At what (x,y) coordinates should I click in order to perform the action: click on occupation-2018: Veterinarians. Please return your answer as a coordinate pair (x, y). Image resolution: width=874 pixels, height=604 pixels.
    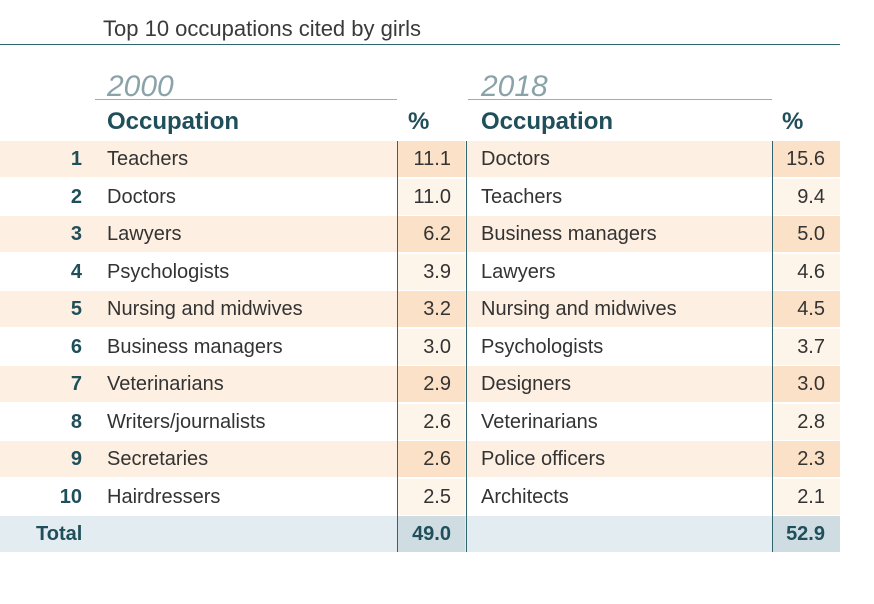
    Looking at the image, I should click on (539, 421).